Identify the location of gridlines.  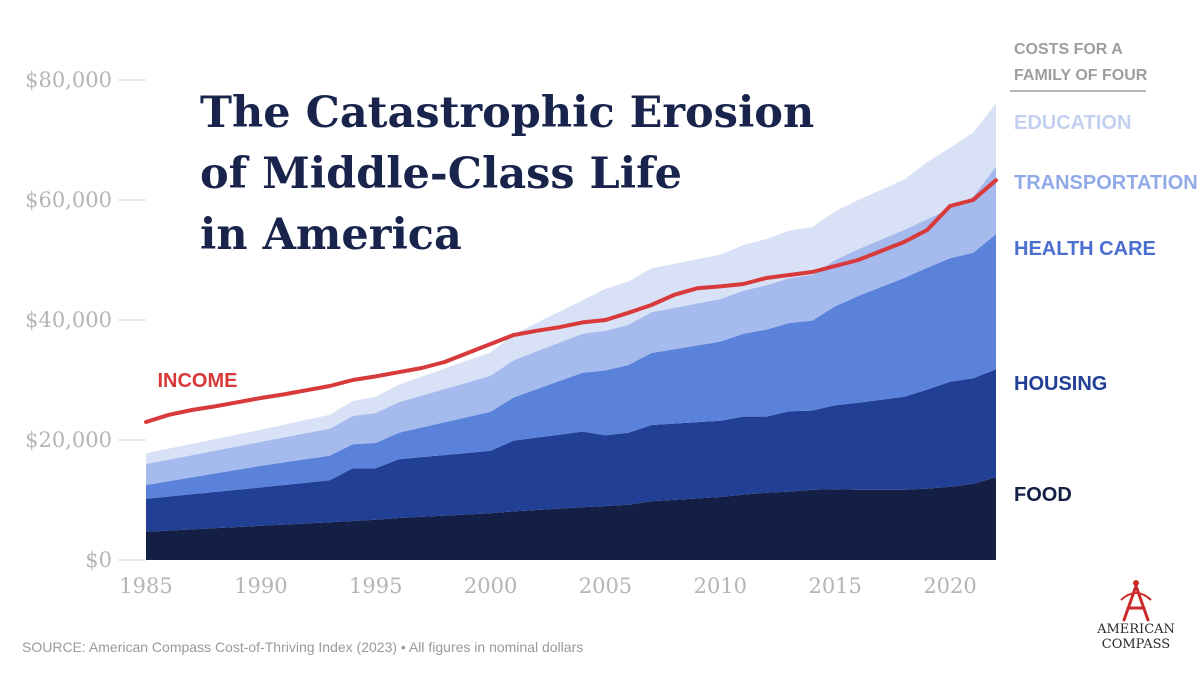
(132, 320).